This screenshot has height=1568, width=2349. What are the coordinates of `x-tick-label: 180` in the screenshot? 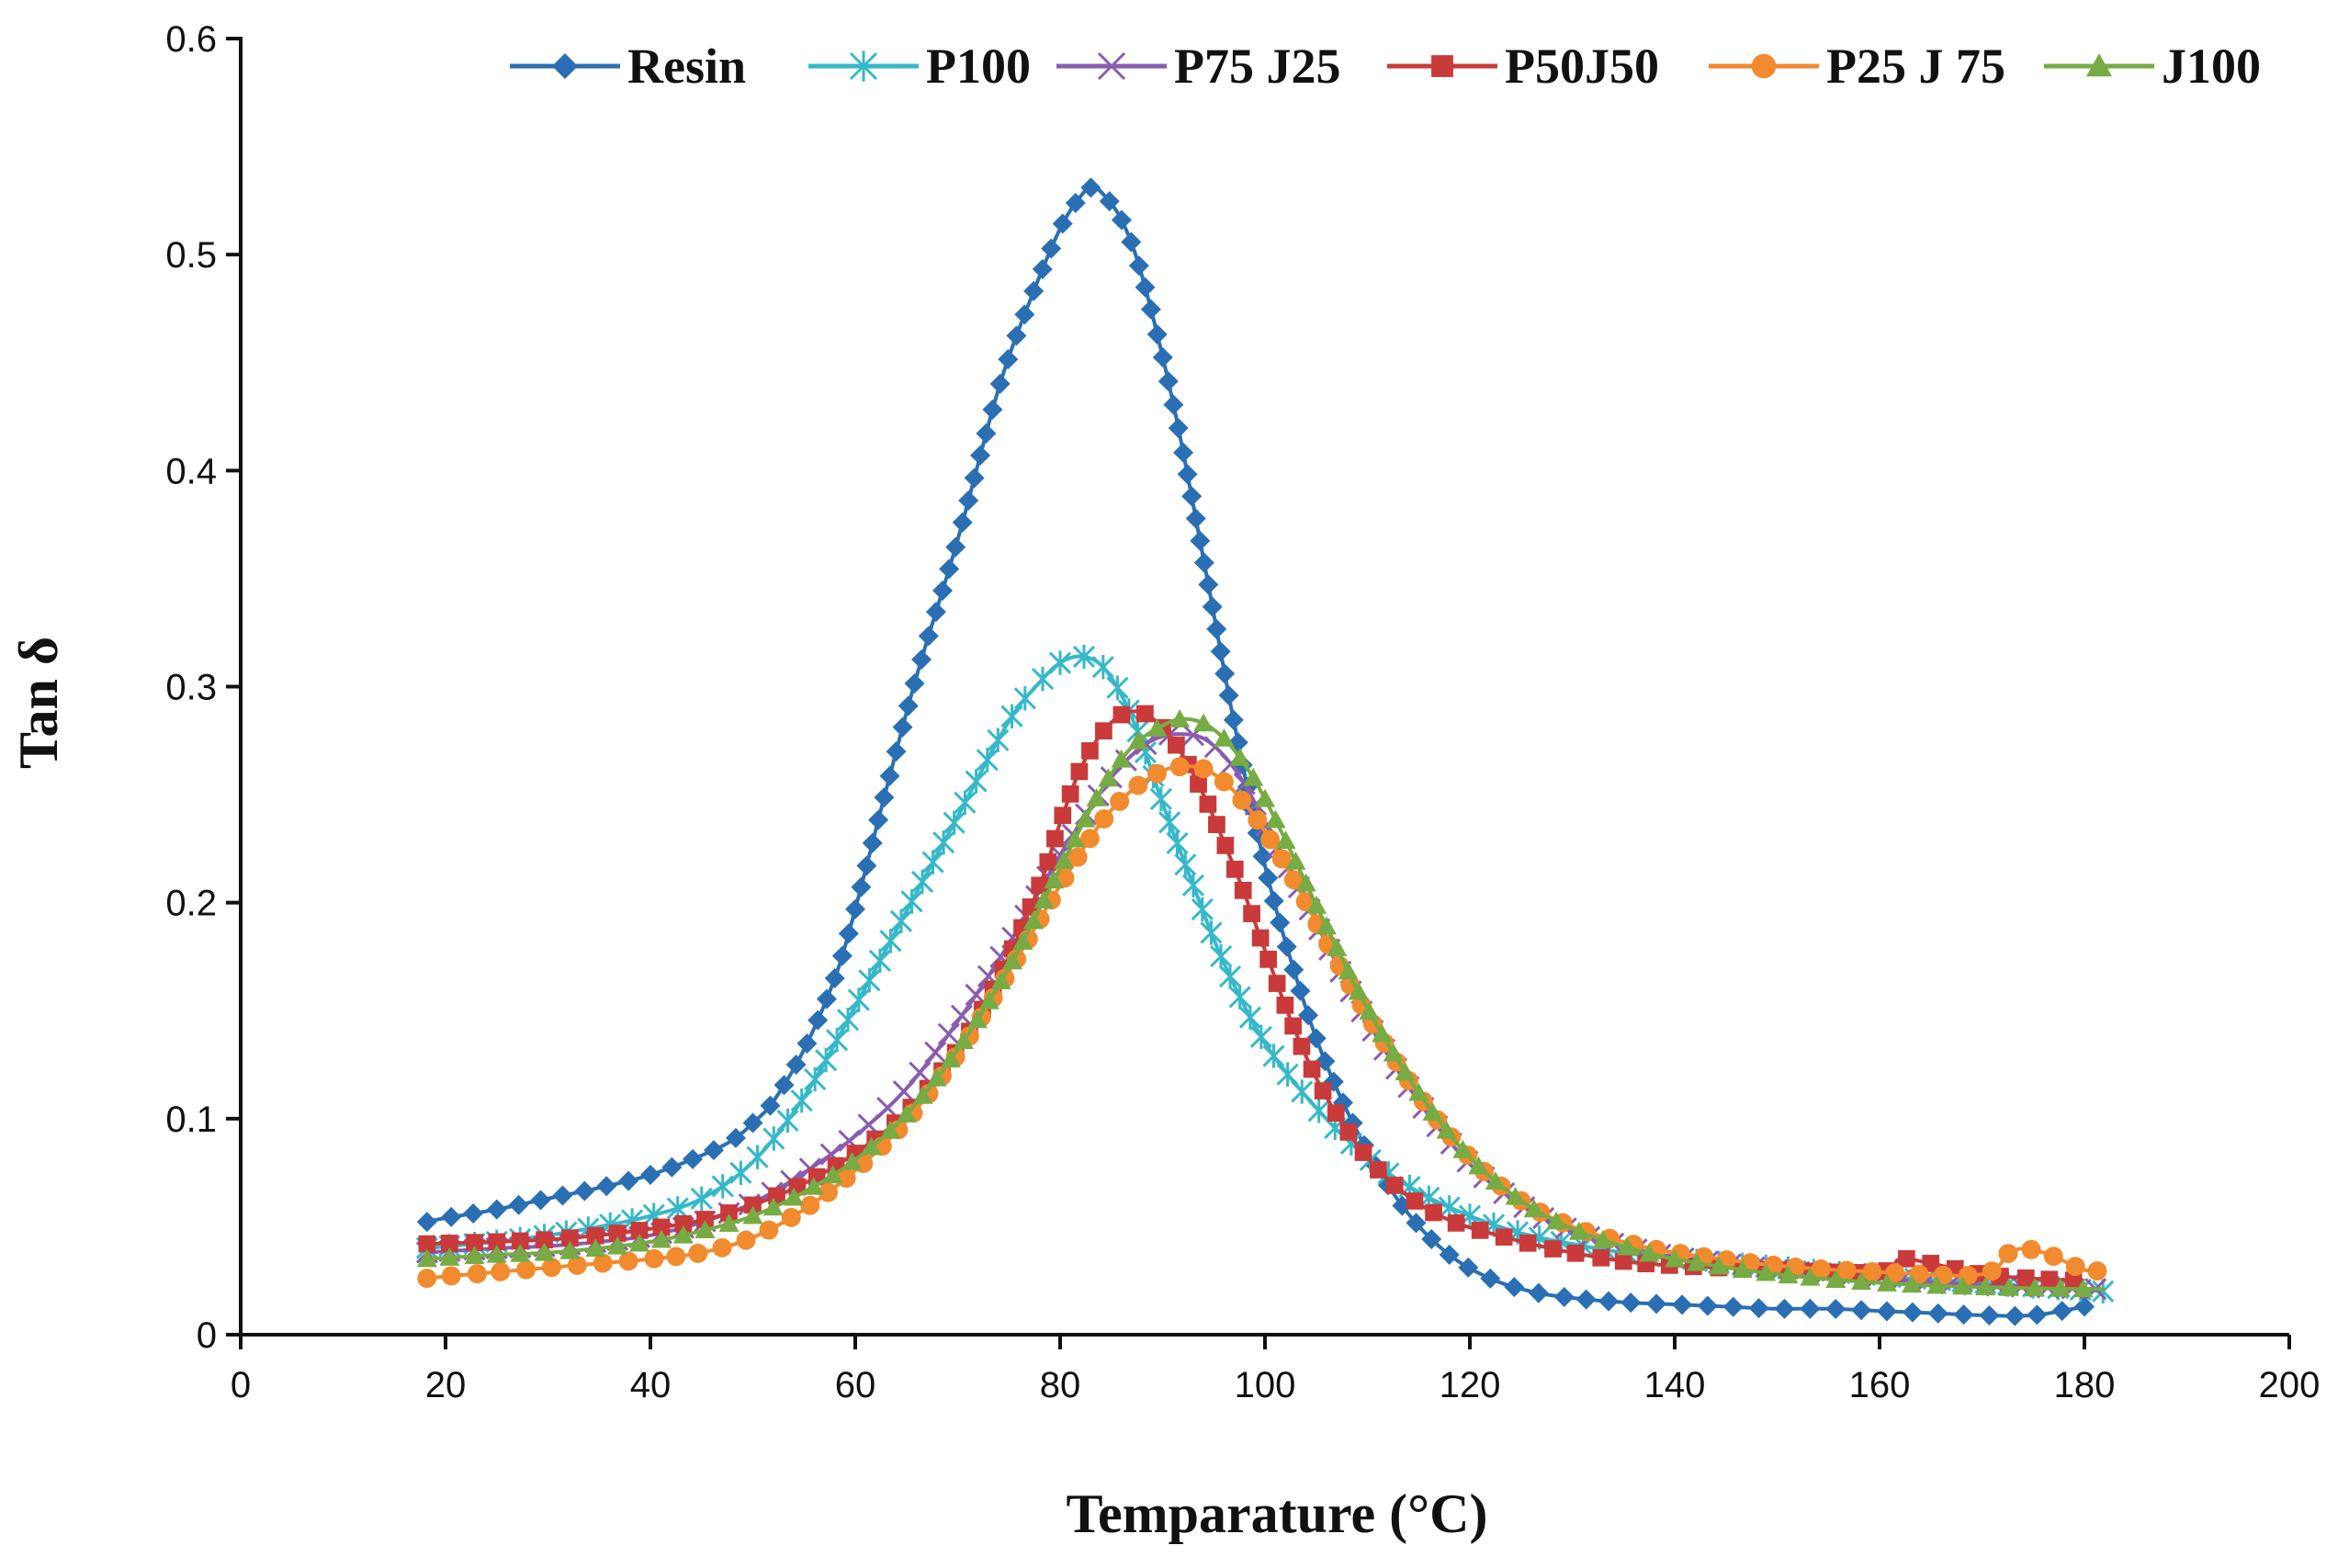 It's located at (2085, 1385).